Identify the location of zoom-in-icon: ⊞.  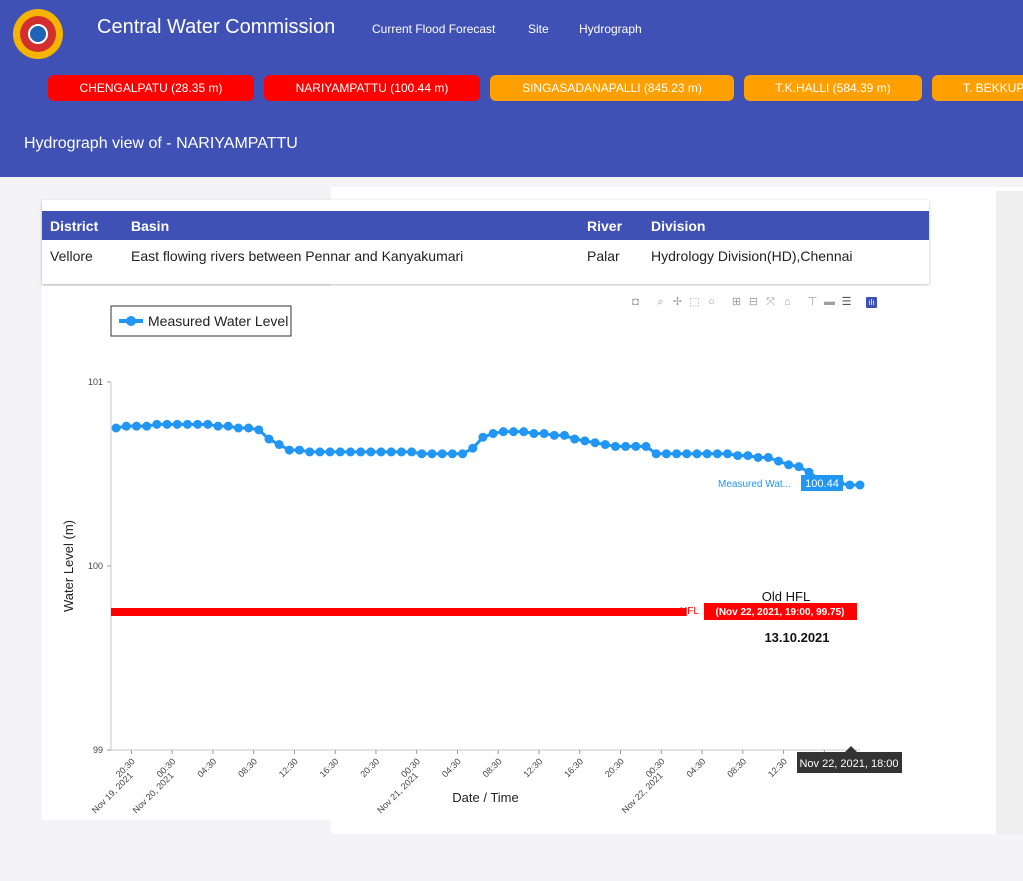
(736, 301).